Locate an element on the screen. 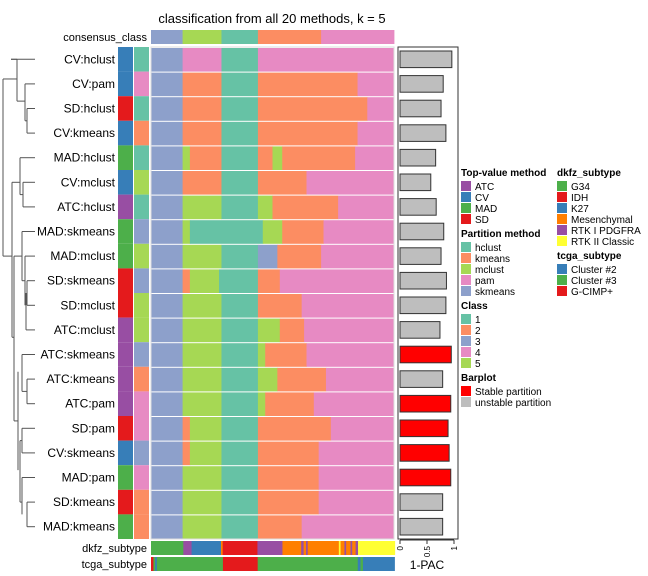  legend-item-label: RTK II Classic is located at coordinates (602, 242).